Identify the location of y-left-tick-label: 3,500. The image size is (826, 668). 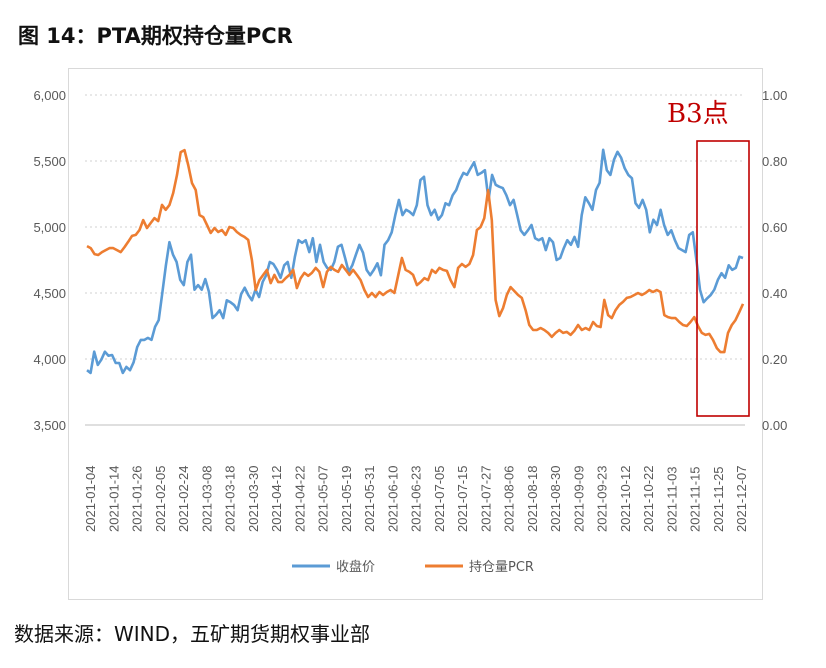
(49, 425).